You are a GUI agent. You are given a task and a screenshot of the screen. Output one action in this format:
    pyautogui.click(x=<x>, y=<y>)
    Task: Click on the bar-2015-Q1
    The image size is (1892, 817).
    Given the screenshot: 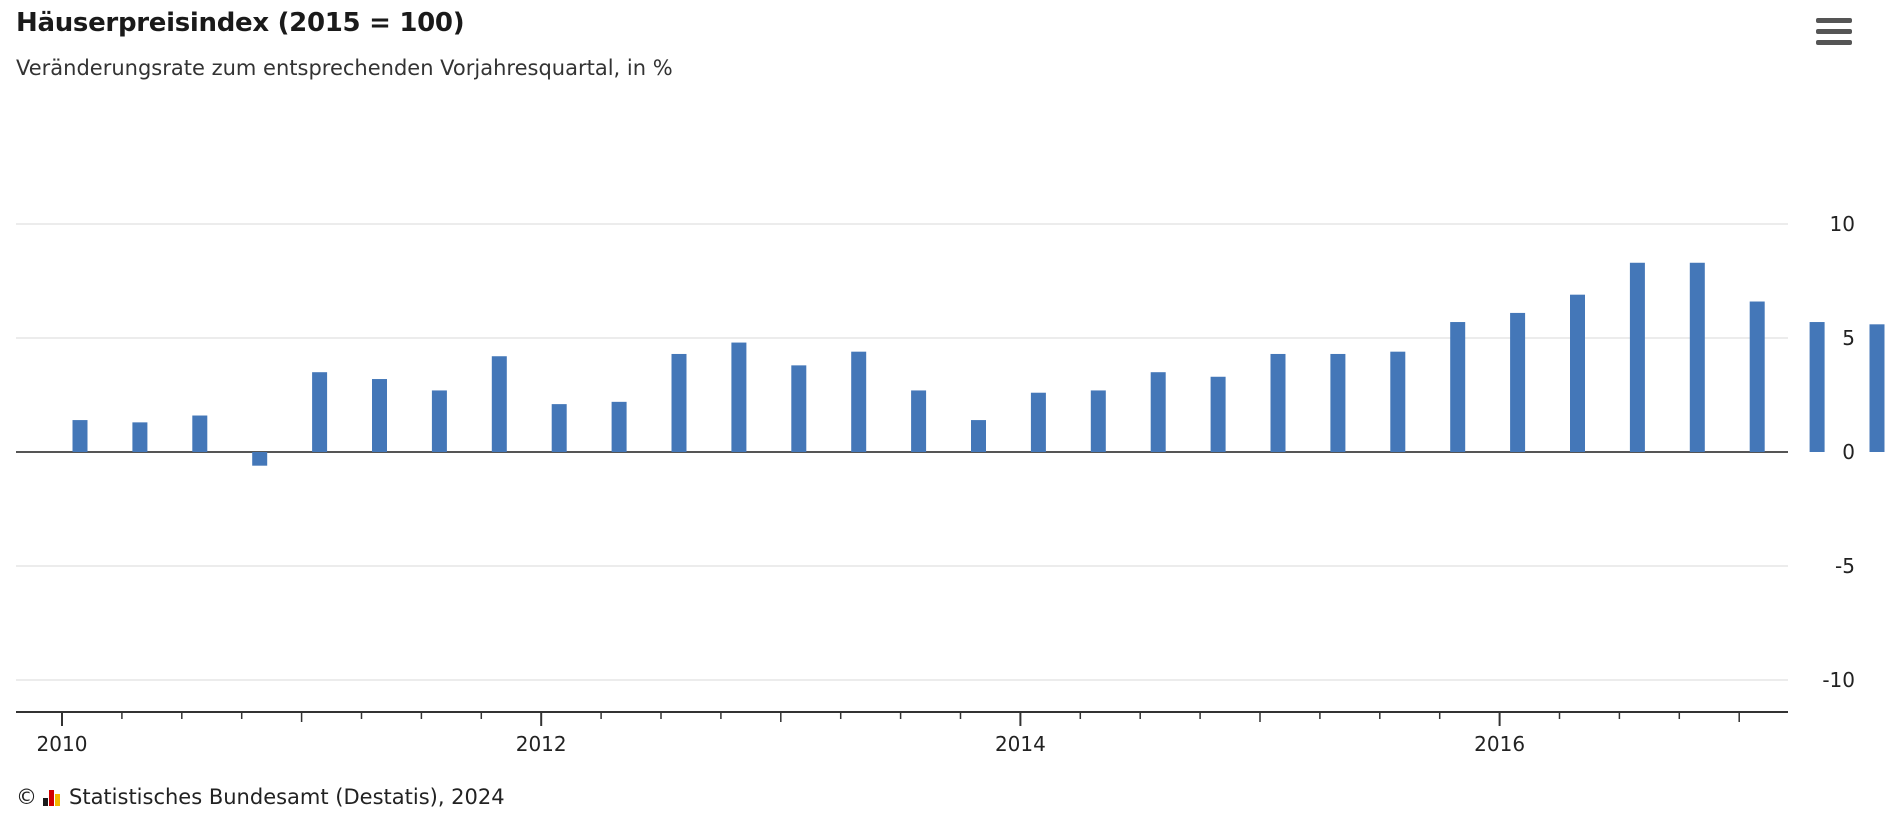 What is the action you would take?
    pyautogui.click(x=1278, y=402)
    